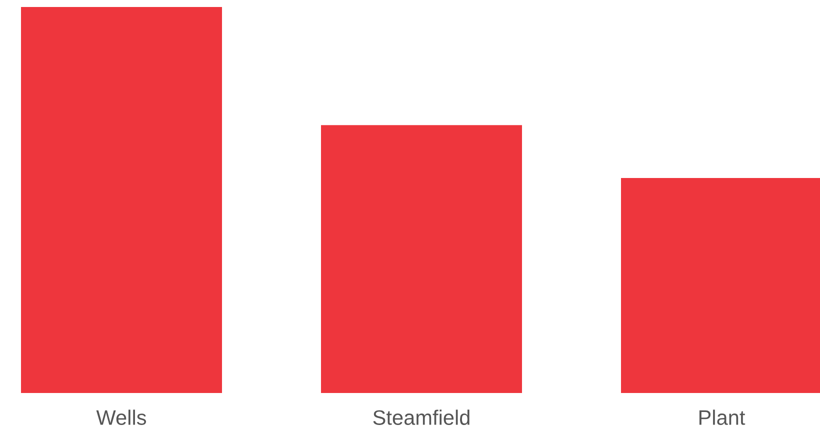  What do you see at coordinates (722, 417) in the screenshot?
I see `x-tick-label: Plant` at bounding box center [722, 417].